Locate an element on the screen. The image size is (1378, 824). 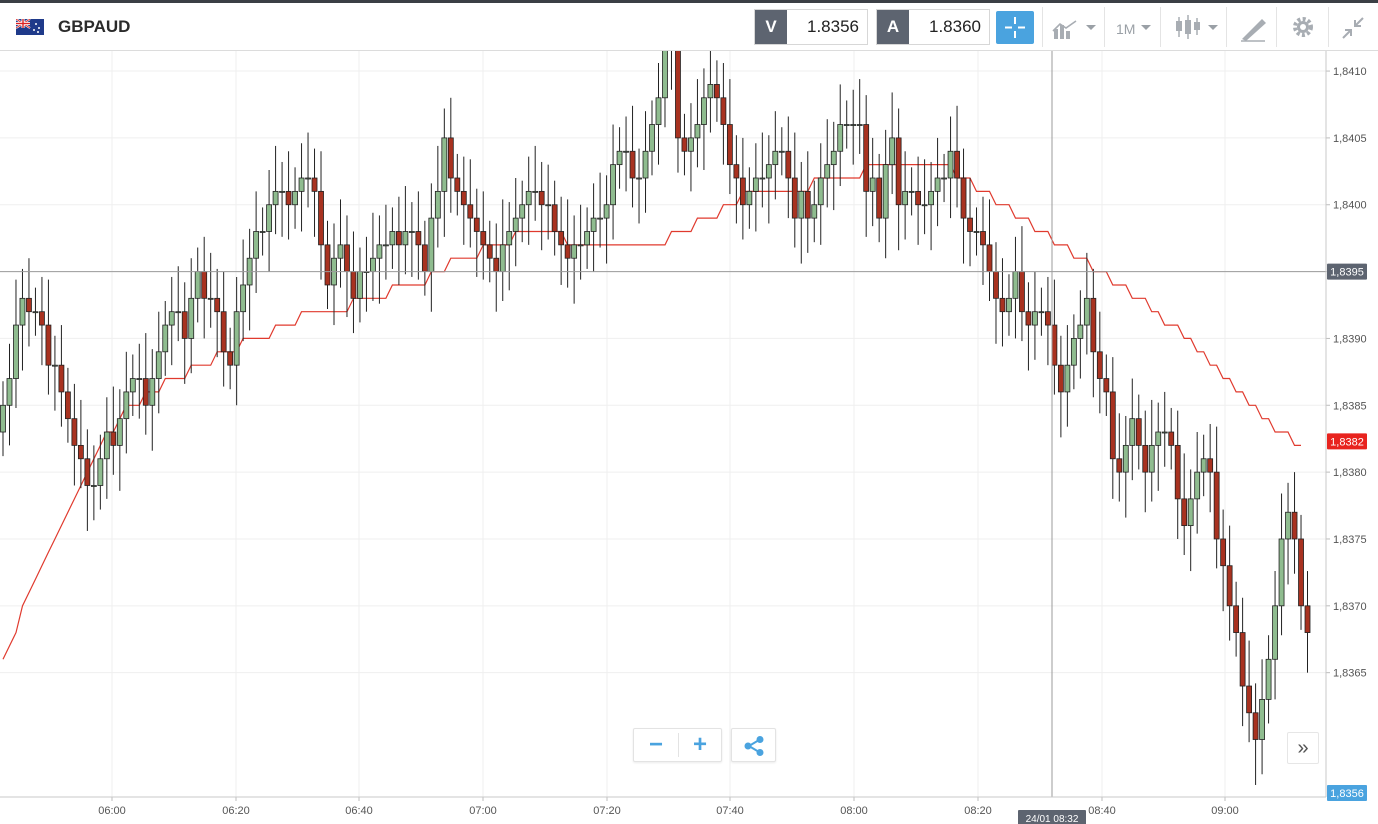
y-tick-label: 1,8375 is located at coordinates (1350, 540).